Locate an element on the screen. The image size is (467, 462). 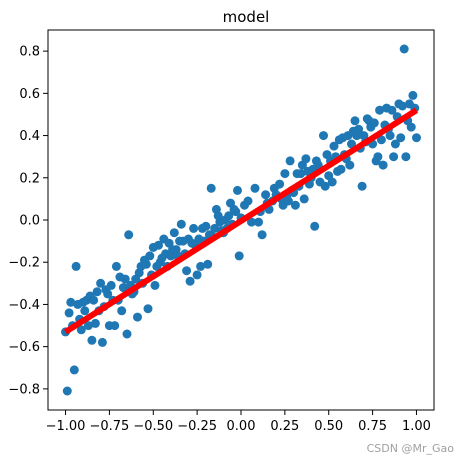
y-tick-label: −0.6 is located at coordinates (24, 347).